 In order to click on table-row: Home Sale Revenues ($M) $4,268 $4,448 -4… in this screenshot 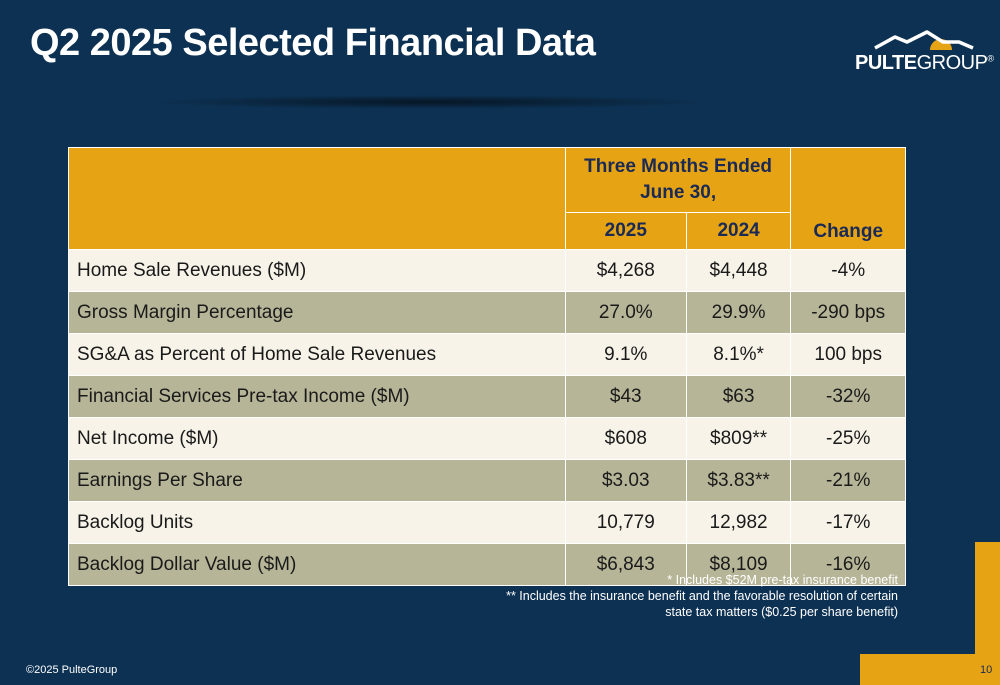, I will do `click(487, 270)`.